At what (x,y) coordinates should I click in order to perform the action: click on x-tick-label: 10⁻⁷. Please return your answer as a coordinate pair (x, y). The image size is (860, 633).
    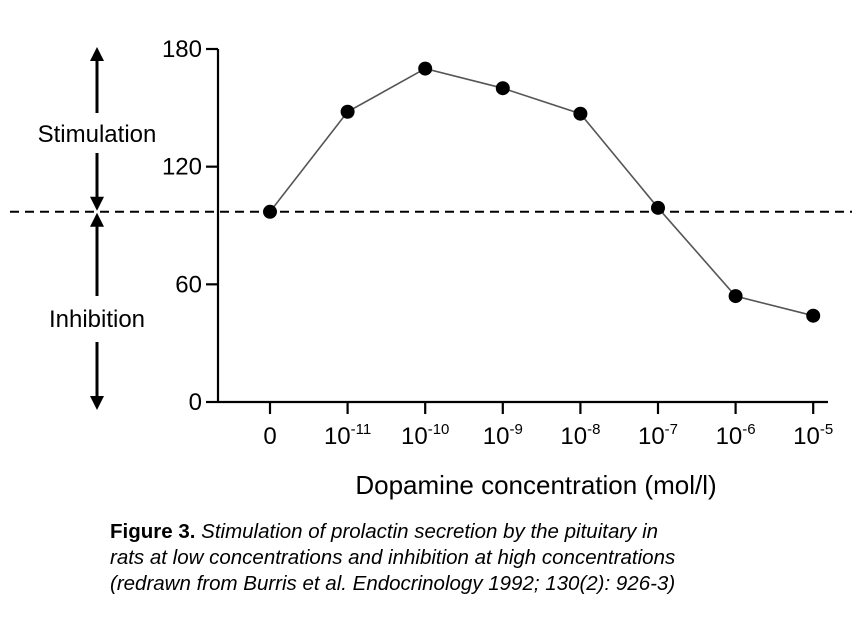
    Looking at the image, I should click on (658, 435).